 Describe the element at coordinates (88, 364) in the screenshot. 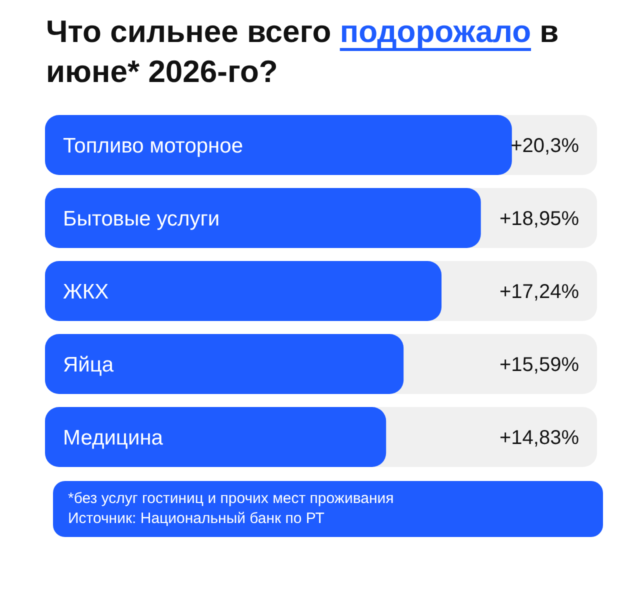

I see `y-tick-label: Яйца` at that location.